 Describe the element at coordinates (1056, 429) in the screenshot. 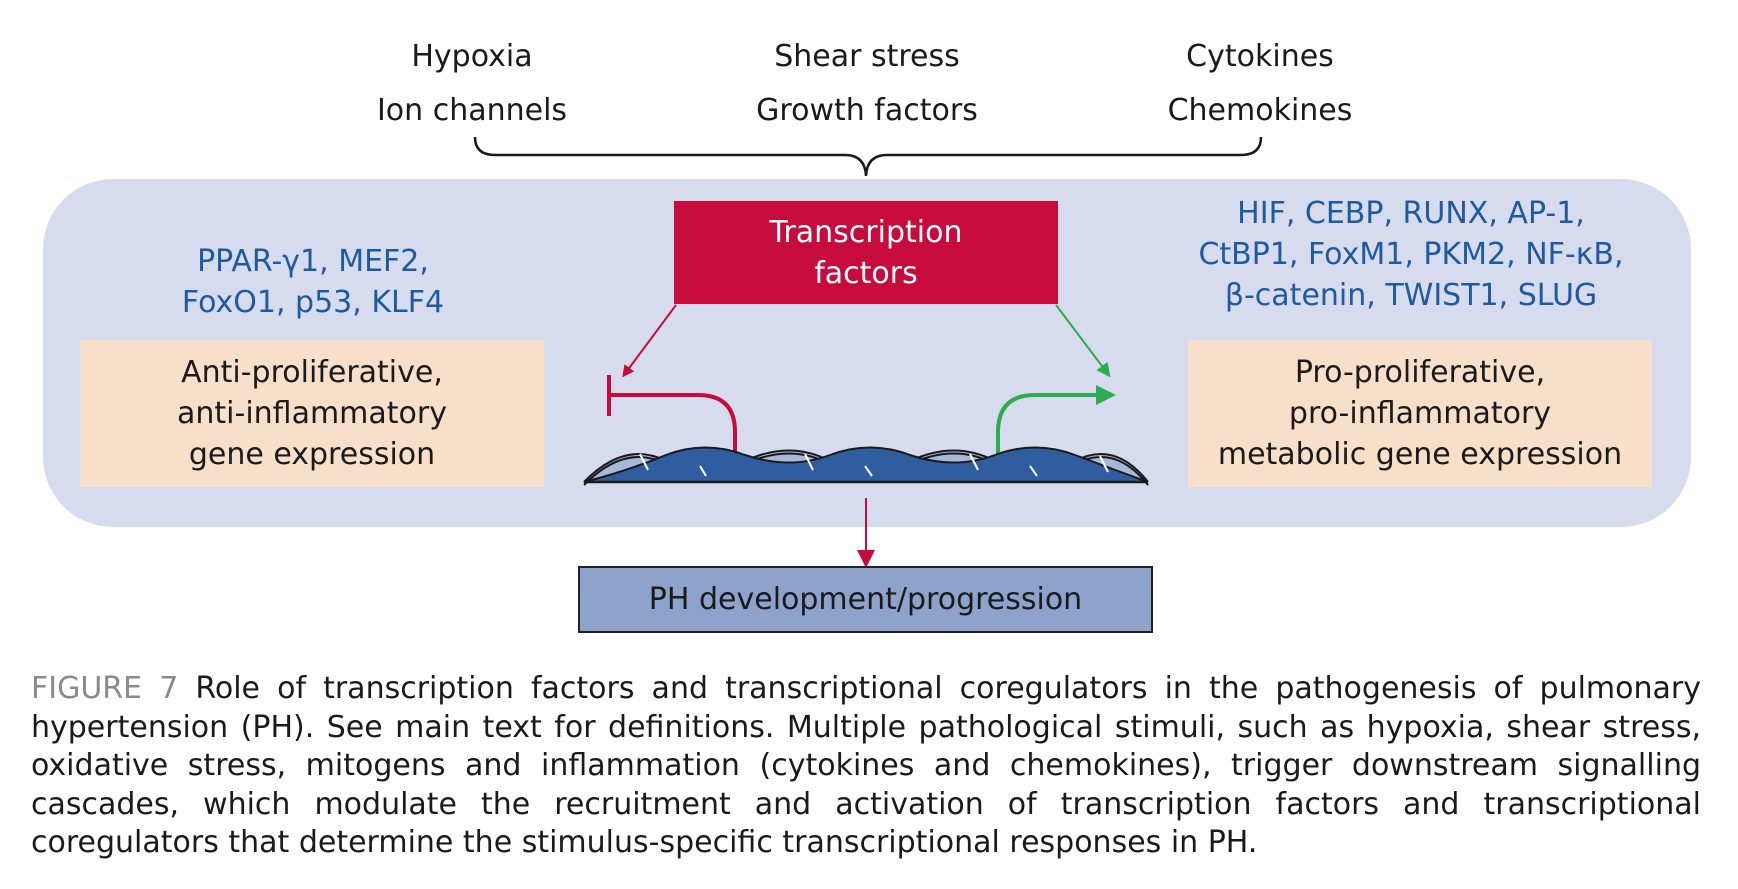

I see `activation-bent-arrow` at that location.